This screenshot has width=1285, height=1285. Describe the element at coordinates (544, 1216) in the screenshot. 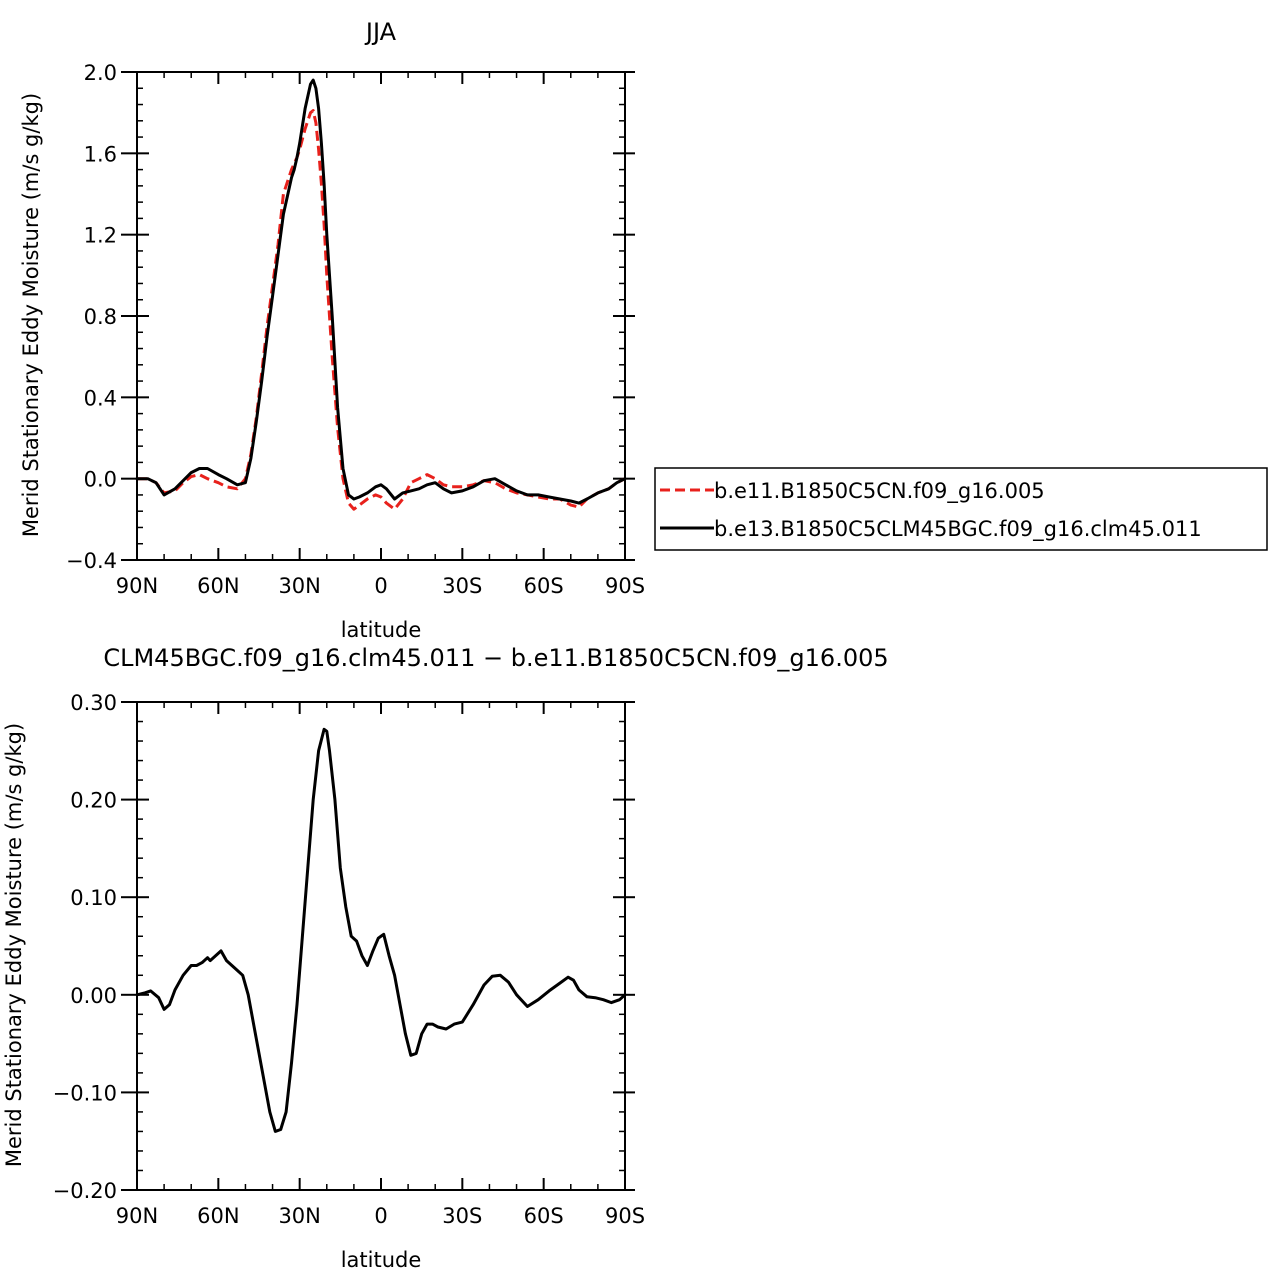

I see `bottom-panel-x-tick-label: 60S` at that location.